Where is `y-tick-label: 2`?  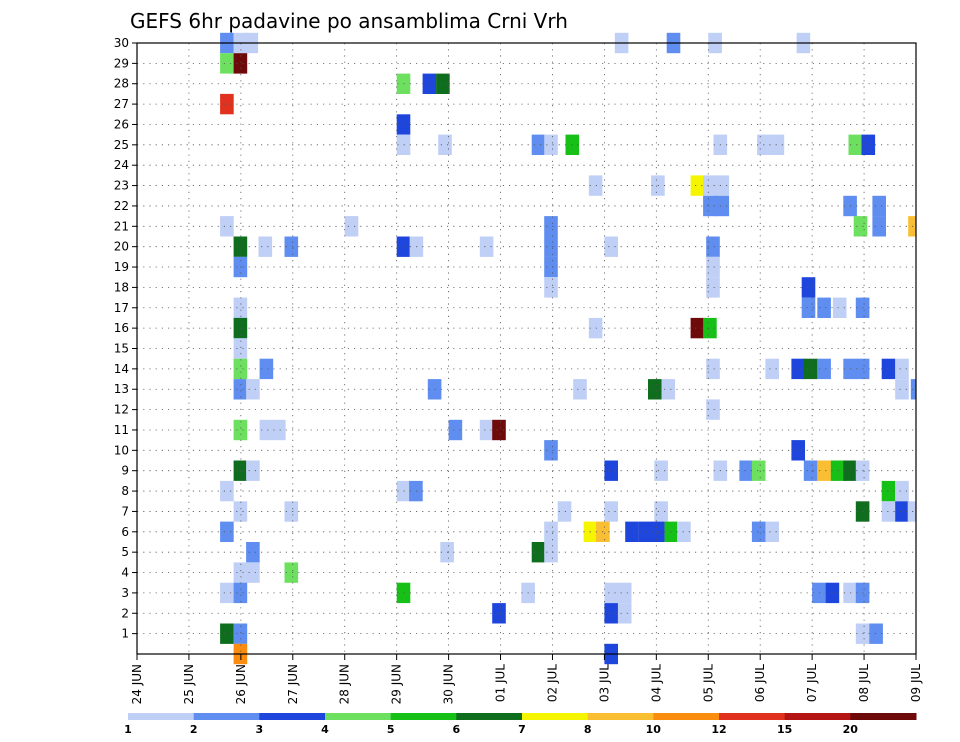
y-tick-label: 2 is located at coordinates (125, 613).